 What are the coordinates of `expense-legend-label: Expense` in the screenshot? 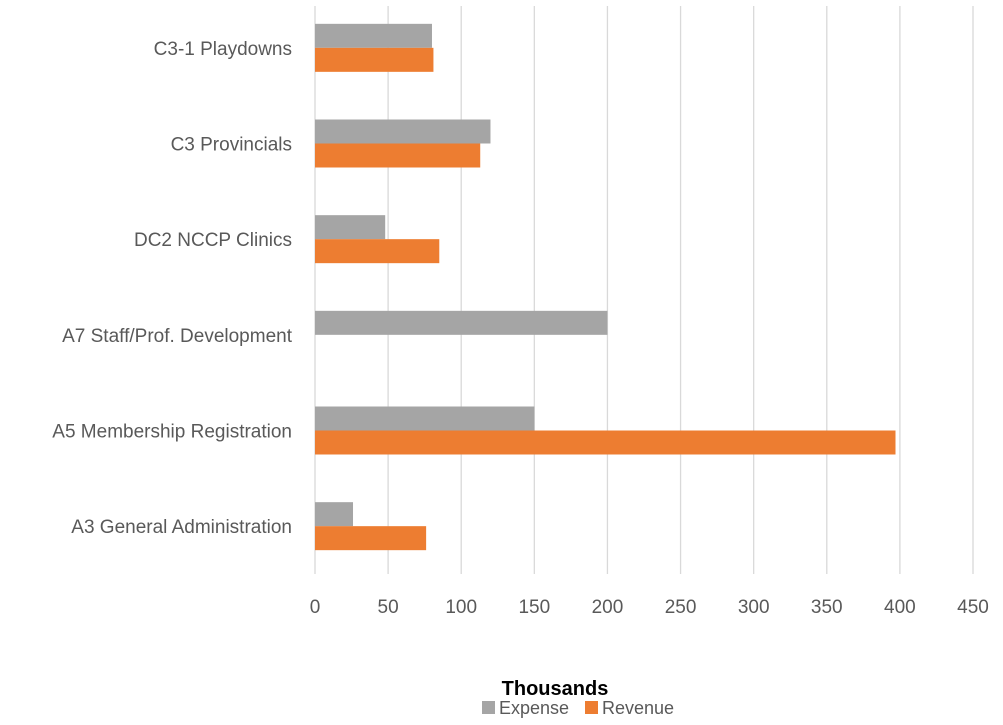 It's located at (534, 708).